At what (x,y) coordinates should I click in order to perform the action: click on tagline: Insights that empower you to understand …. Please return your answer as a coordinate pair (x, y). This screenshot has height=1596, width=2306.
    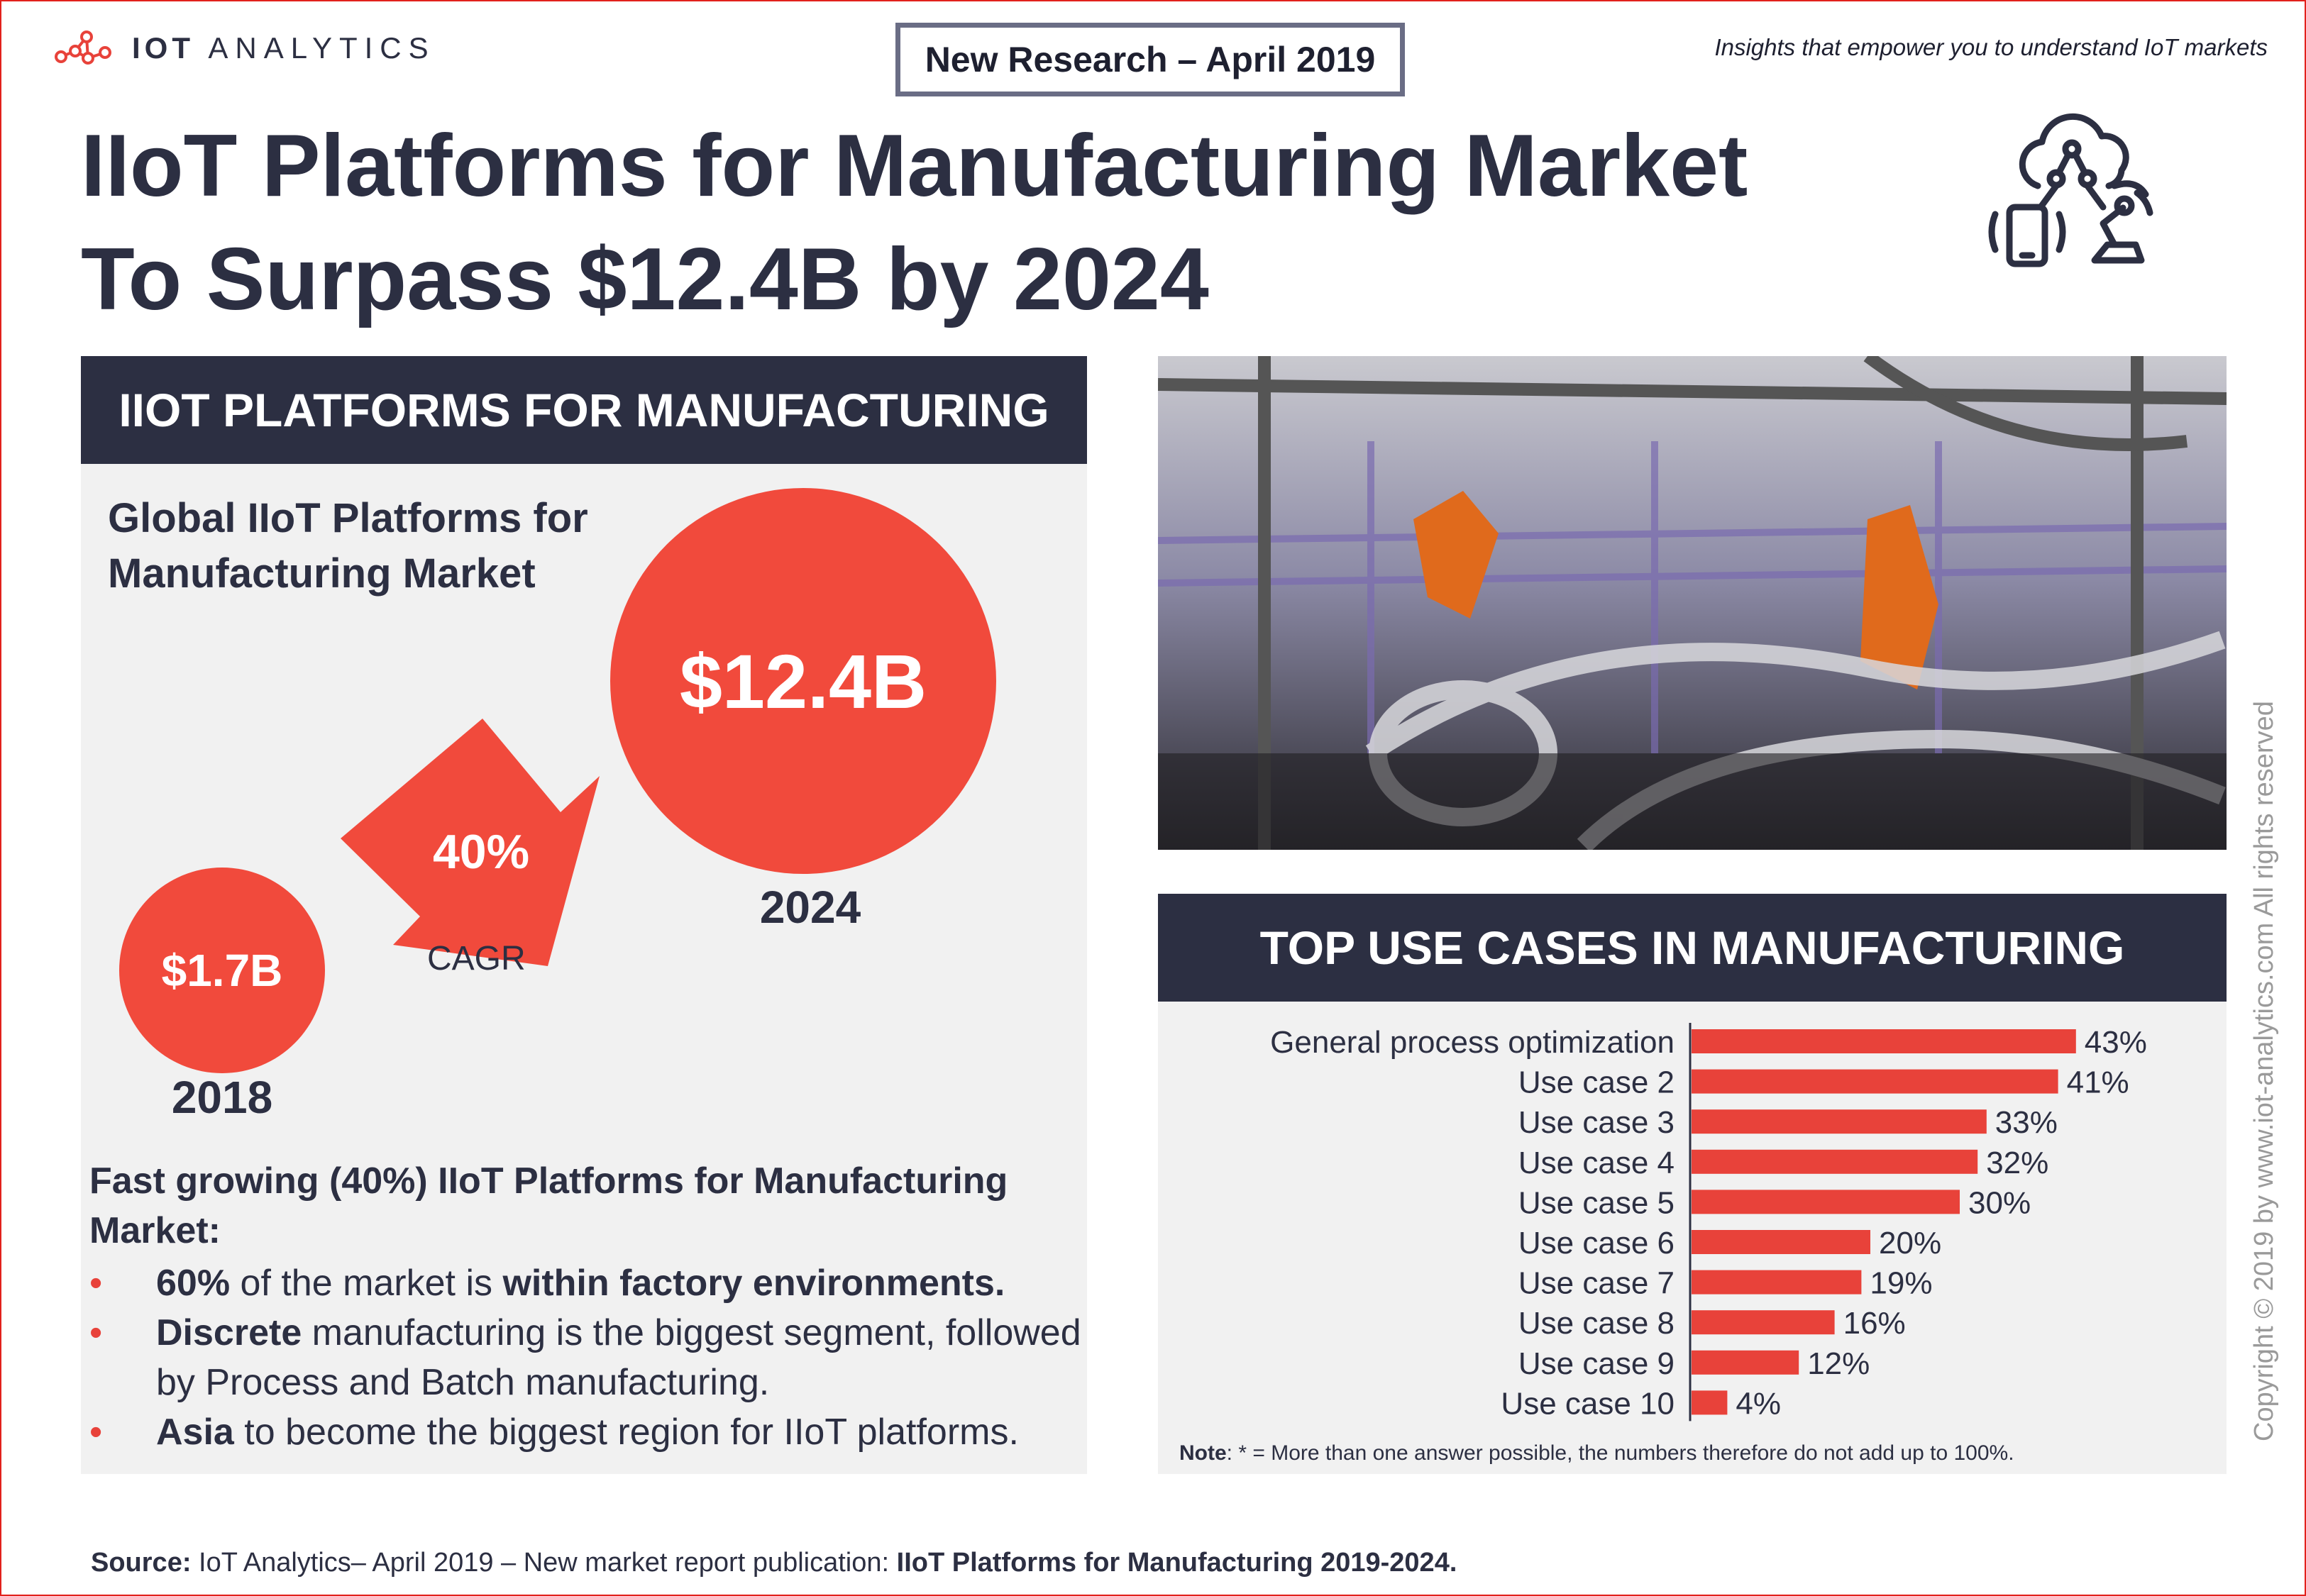
    Looking at the image, I should click on (1991, 47).